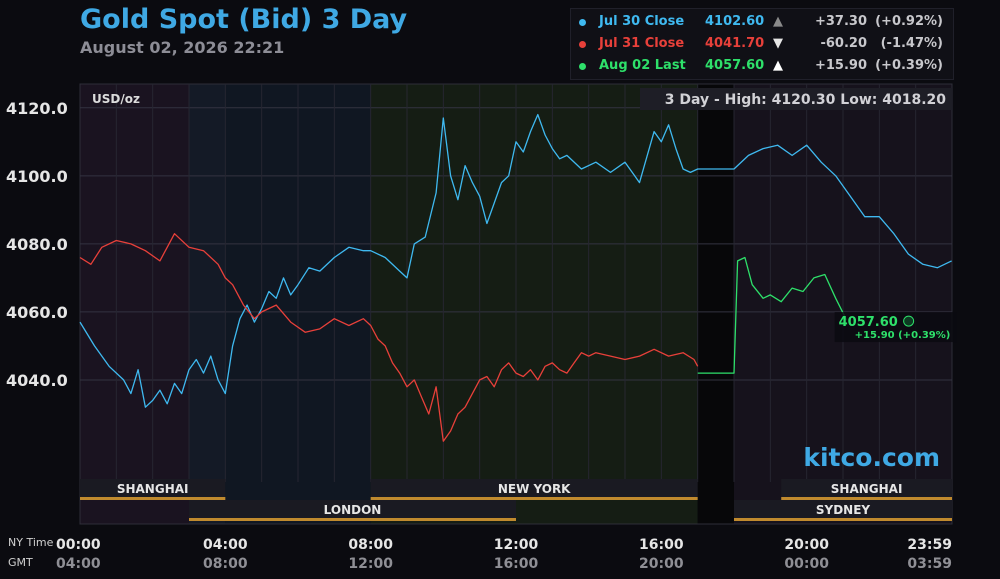 This screenshot has width=1000, height=579. What do you see at coordinates (903, 335) in the screenshot?
I see `last-change-label: +15.90 (+0.39%)` at bounding box center [903, 335].